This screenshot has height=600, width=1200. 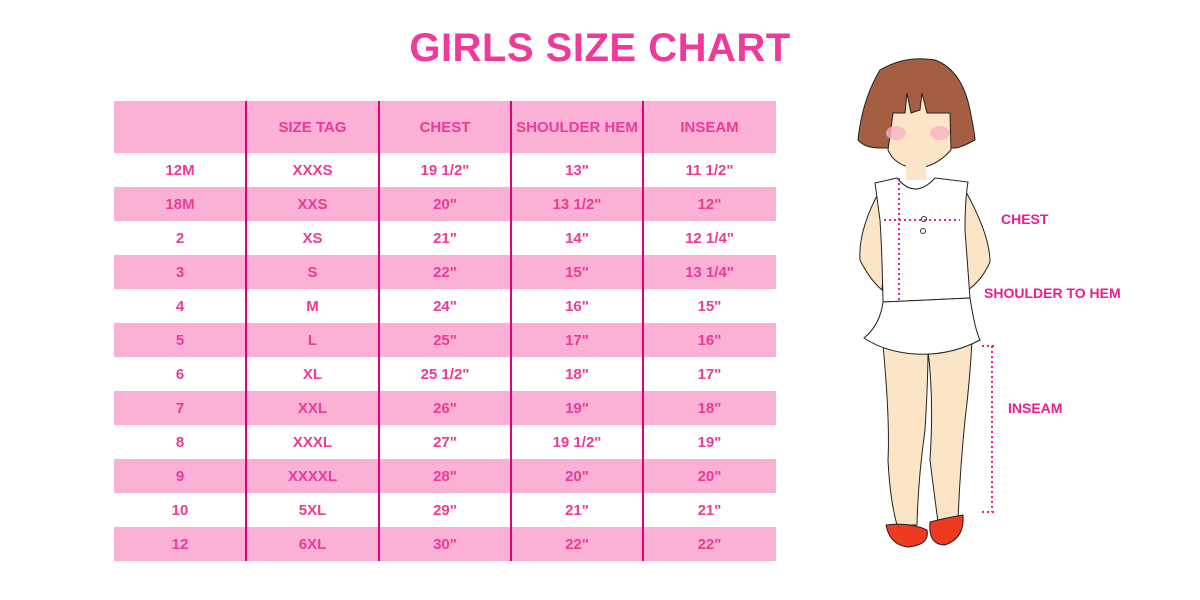 What do you see at coordinates (312, 170) in the screenshot?
I see `table-cell: XXXS` at bounding box center [312, 170].